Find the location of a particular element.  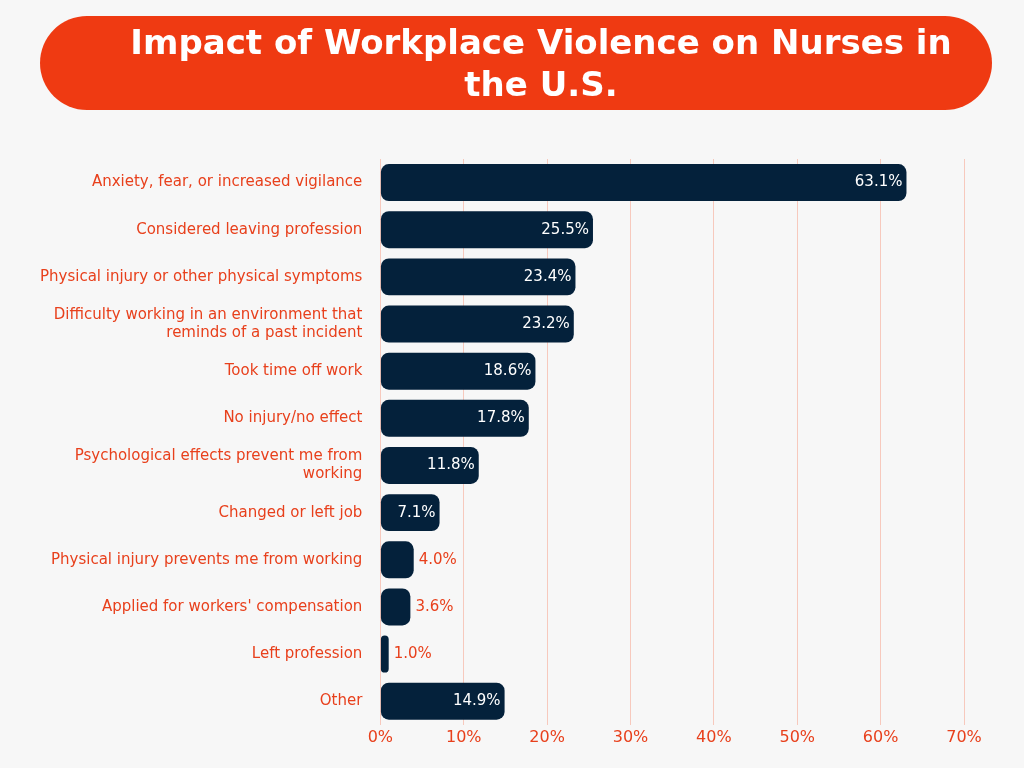

data-label: 23.4% is located at coordinates (547, 275).